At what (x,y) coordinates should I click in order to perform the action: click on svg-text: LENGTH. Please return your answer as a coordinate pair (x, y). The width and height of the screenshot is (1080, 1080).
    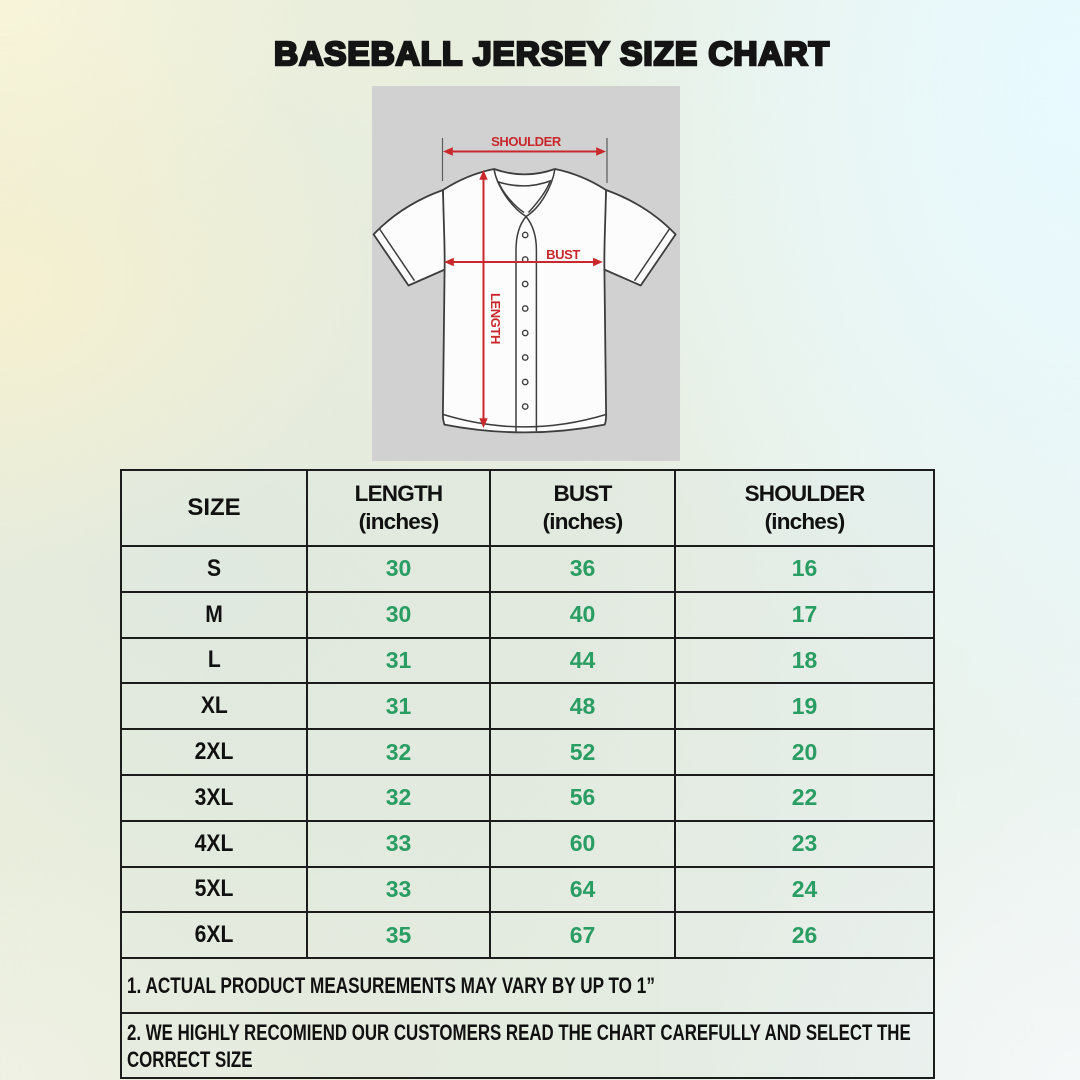
    Looking at the image, I should click on (495, 318).